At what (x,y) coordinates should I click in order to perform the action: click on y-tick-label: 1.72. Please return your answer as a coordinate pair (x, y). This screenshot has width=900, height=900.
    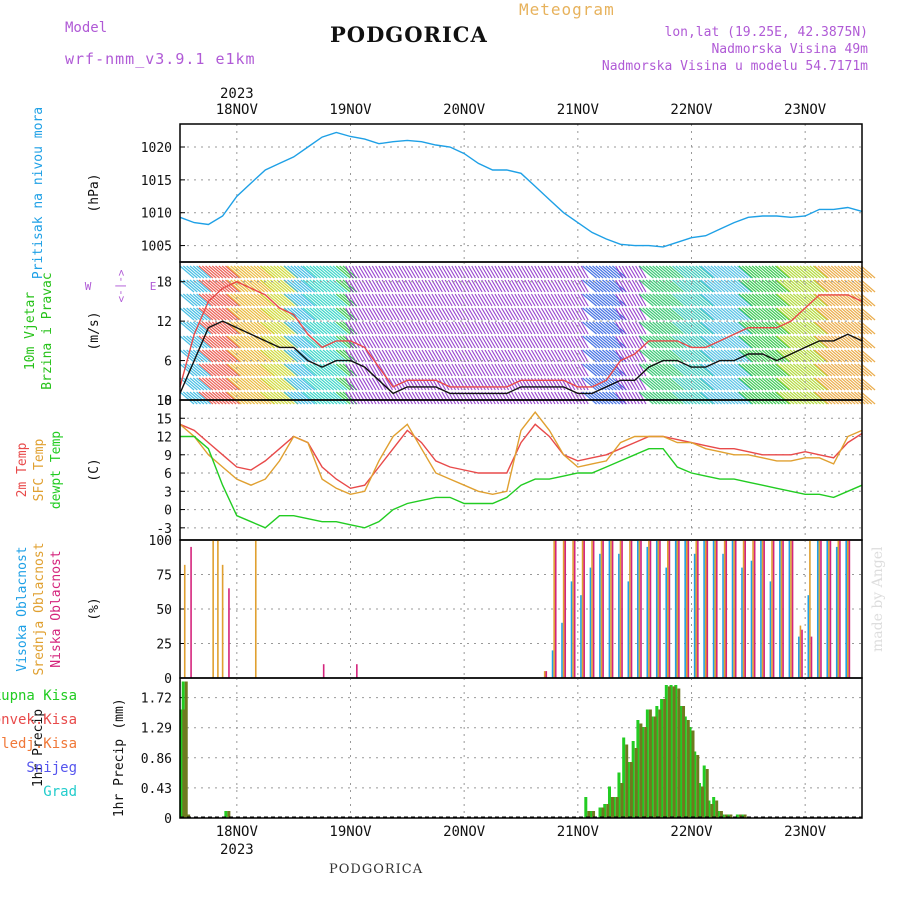
    Looking at the image, I should click on (156, 699).